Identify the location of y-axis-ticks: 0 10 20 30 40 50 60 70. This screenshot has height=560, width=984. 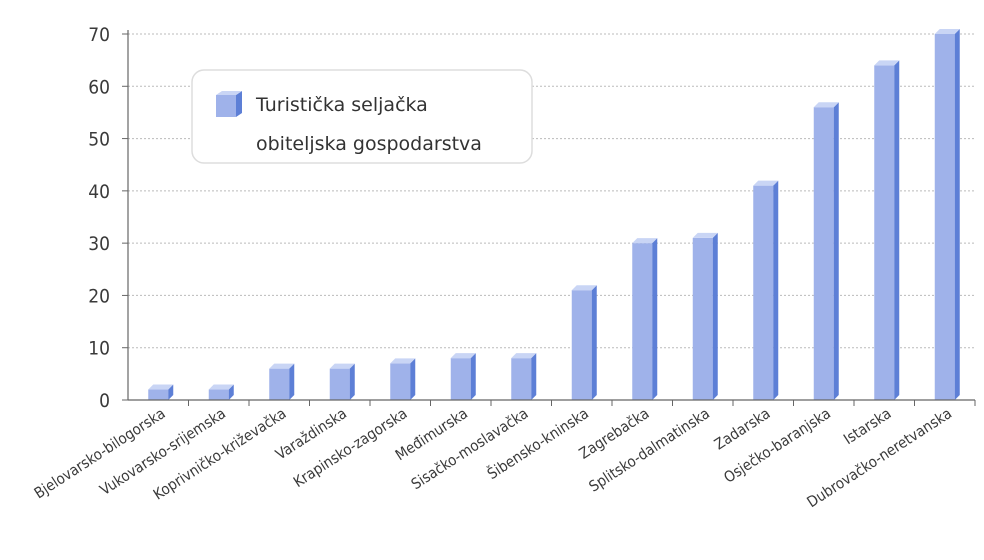
(108, 218).